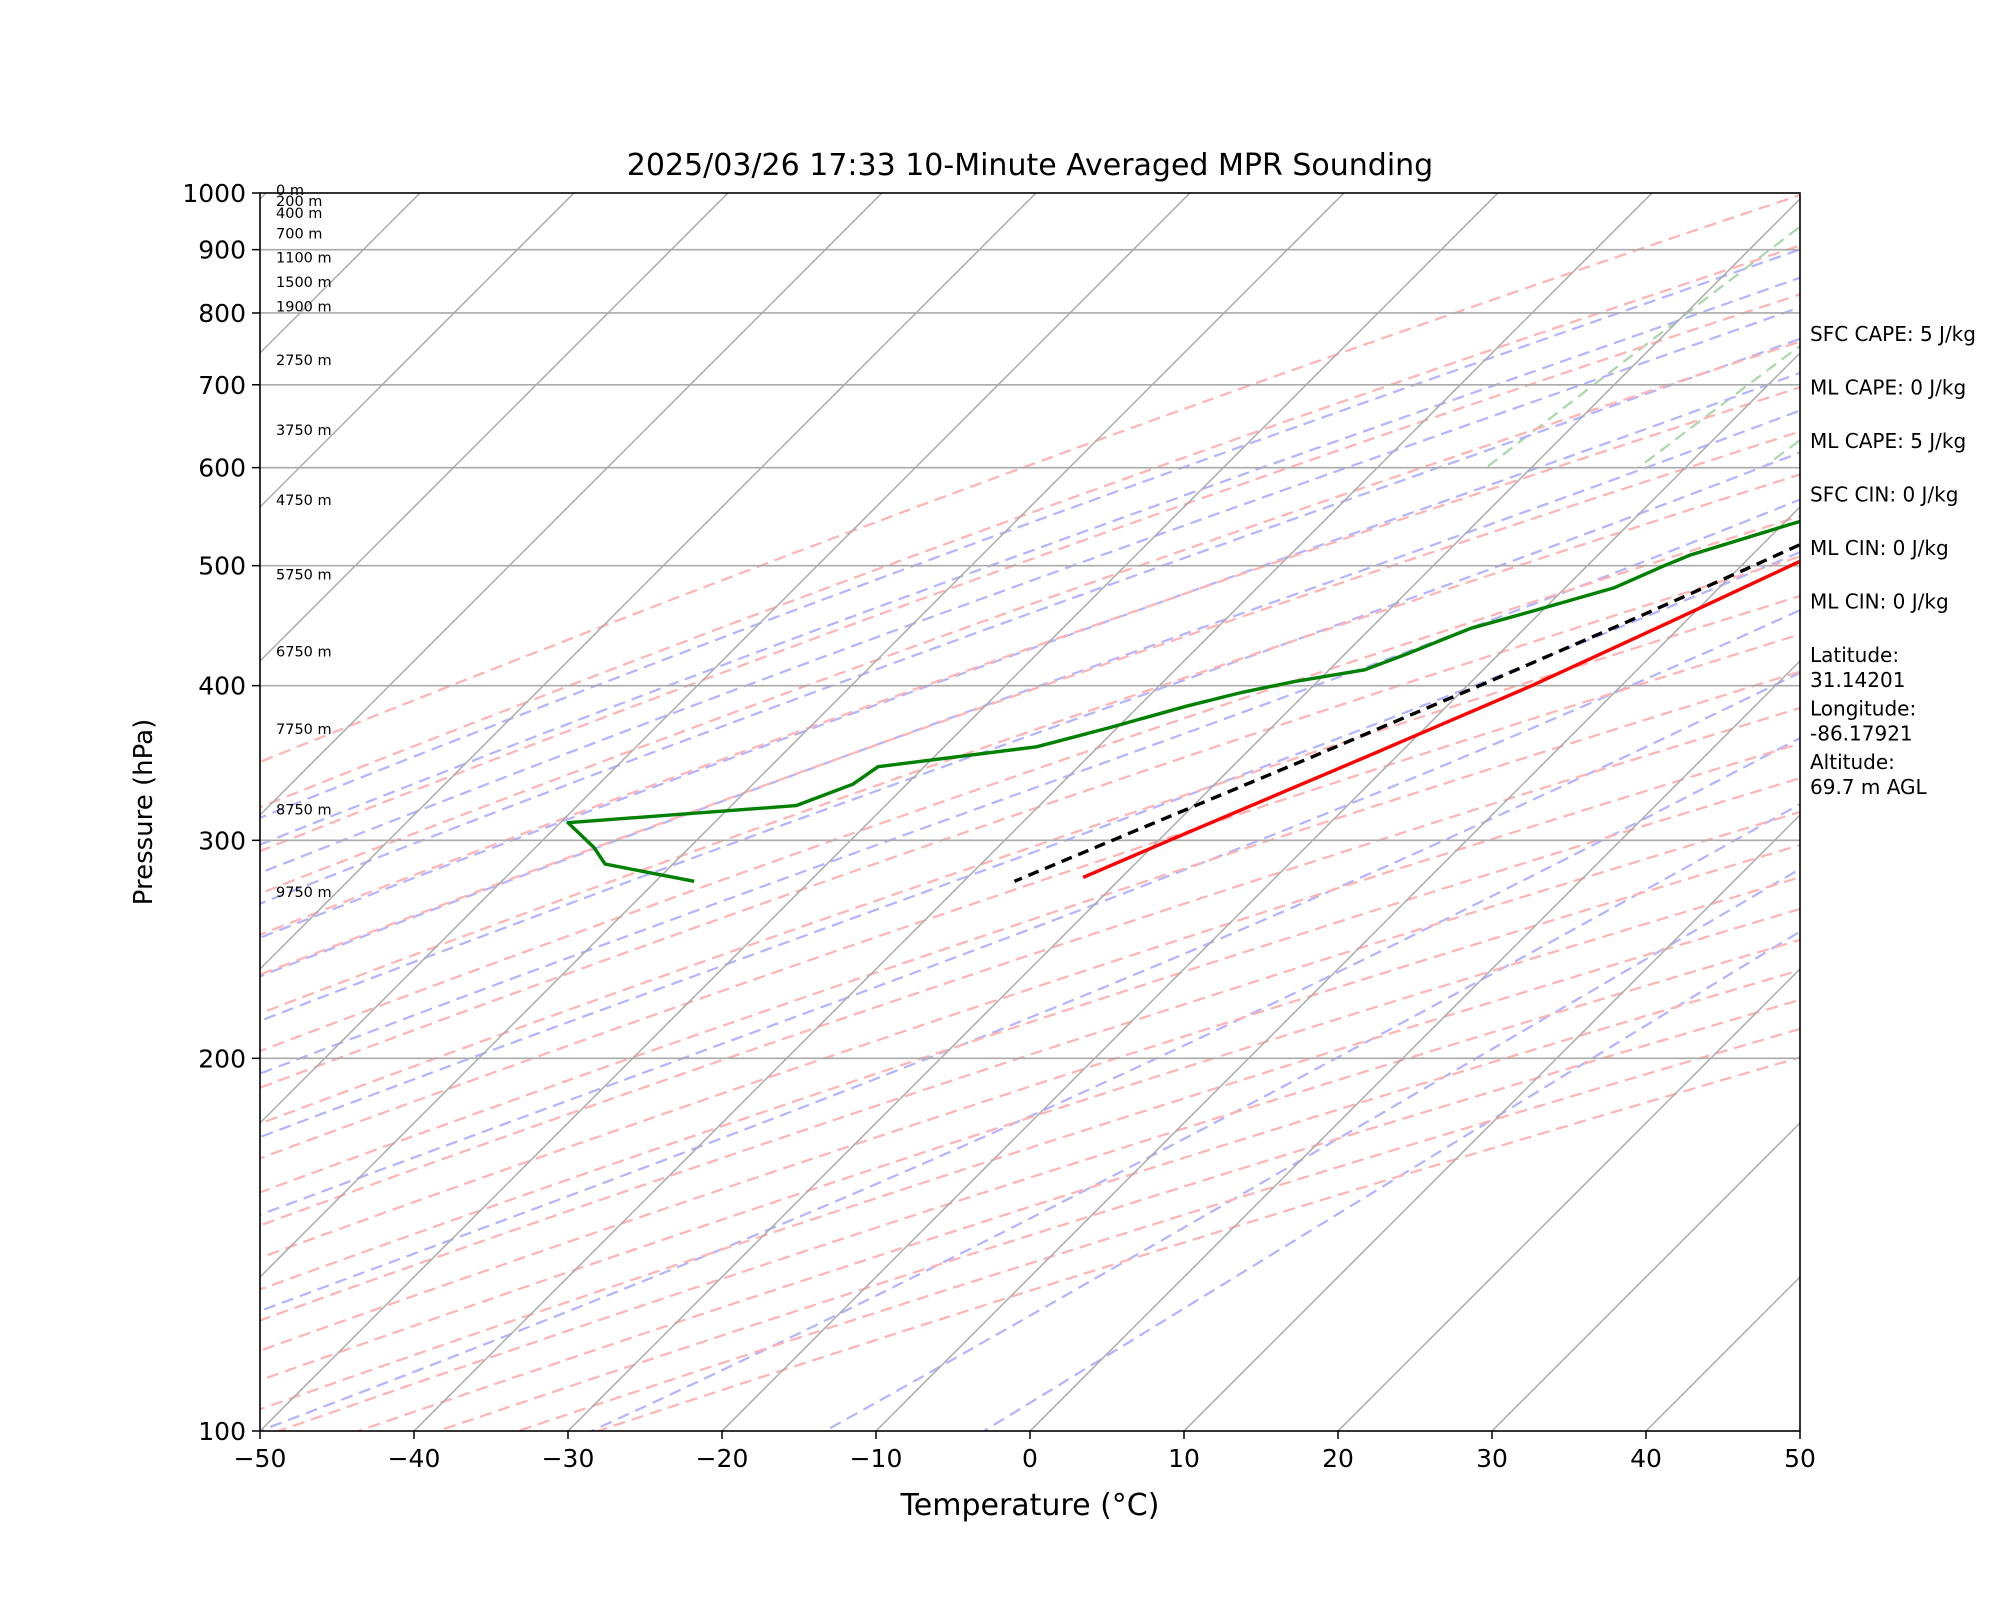 This screenshot has height=1600, width=2000. I want to click on y-tick-label: 100, so click(222, 1431).